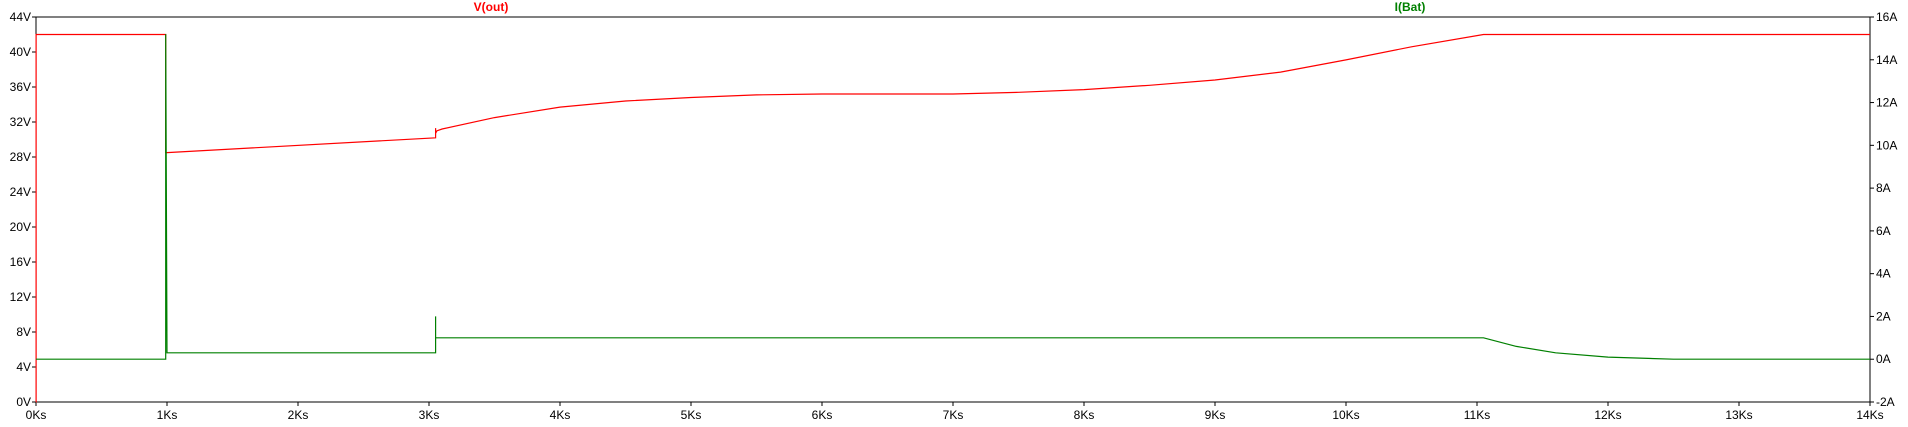 The width and height of the screenshot is (1908, 427). I want to click on y-left-tick-label: 0V, so click(23, 402).